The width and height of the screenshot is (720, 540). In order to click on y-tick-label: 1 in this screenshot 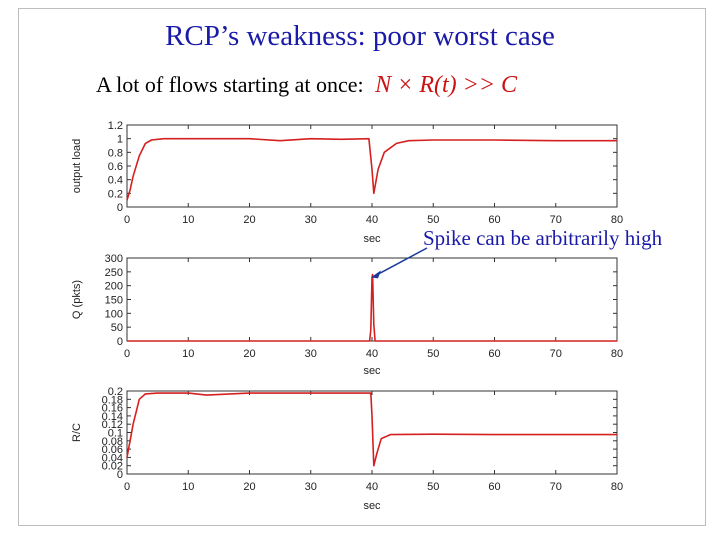, I will do `click(120, 140)`.